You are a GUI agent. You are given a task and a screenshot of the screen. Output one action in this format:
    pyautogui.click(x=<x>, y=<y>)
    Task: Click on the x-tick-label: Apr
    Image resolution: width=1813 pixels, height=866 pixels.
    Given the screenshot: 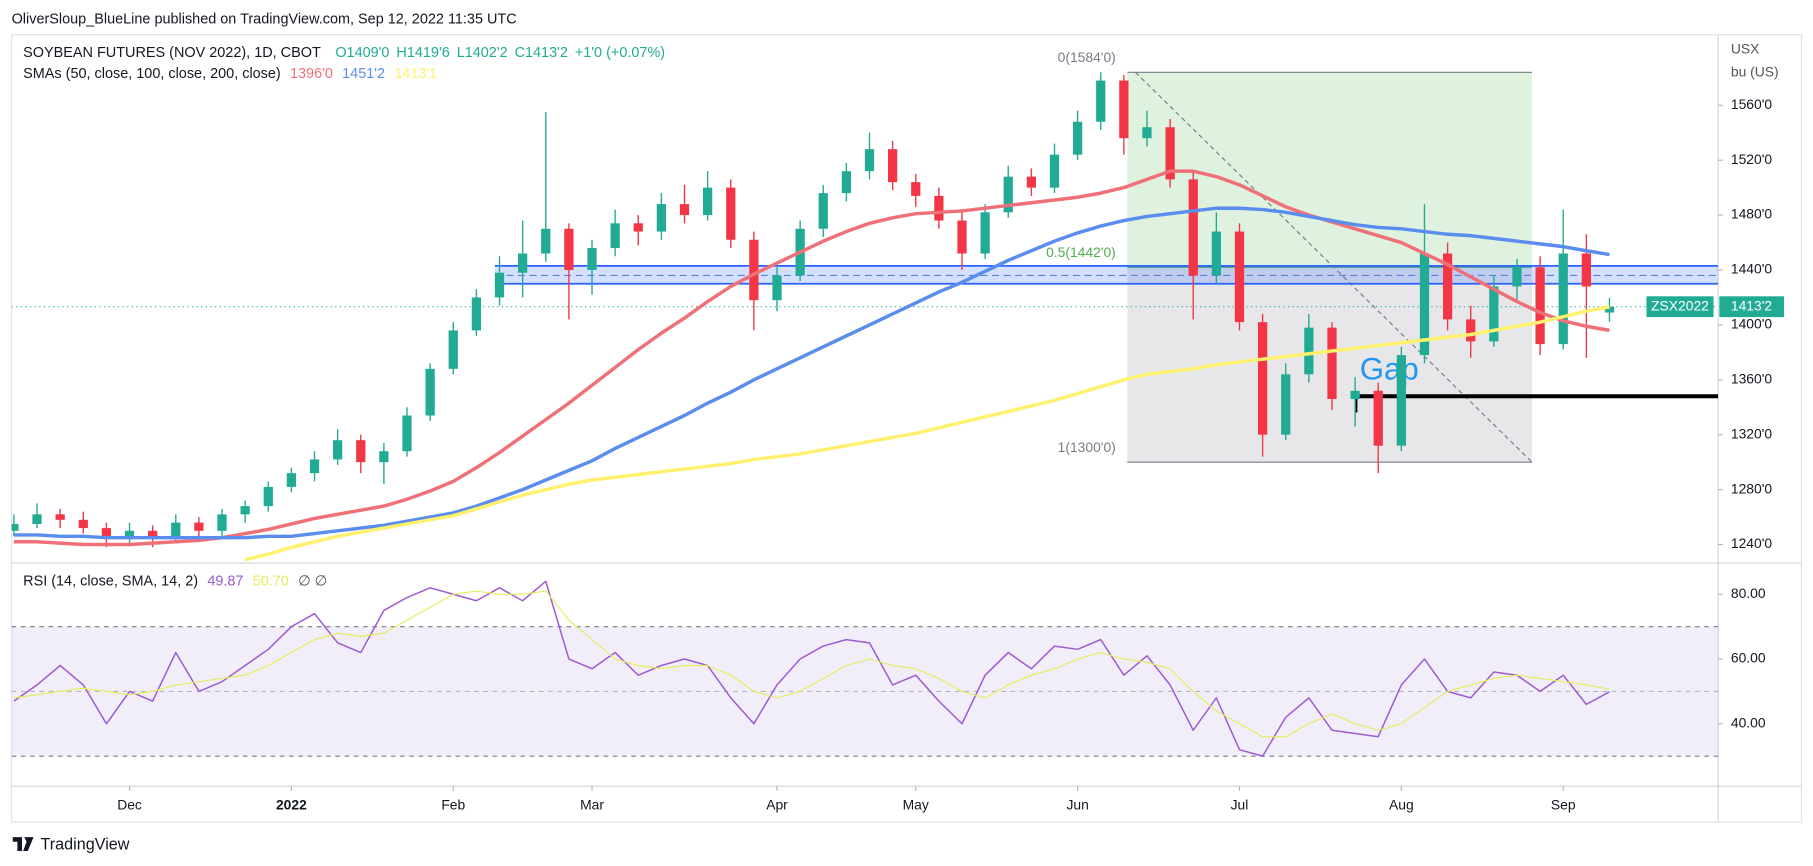 What is the action you would take?
    pyautogui.click(x=777, y=805)
    